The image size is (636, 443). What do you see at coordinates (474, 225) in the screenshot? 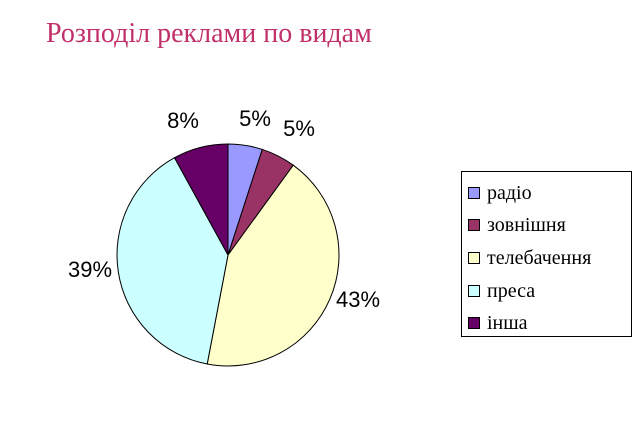
I see `legend-swatch-outdoor` at bounding box center [474, 225].